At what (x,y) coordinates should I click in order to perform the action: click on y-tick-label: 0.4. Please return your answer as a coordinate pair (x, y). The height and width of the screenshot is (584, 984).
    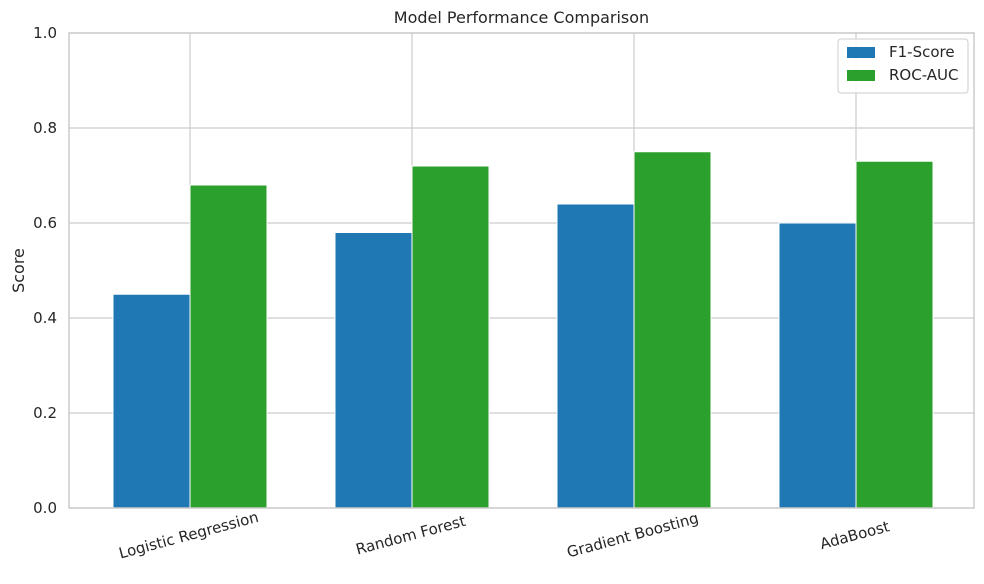
    Looking at the image, I should click on (45, 318).